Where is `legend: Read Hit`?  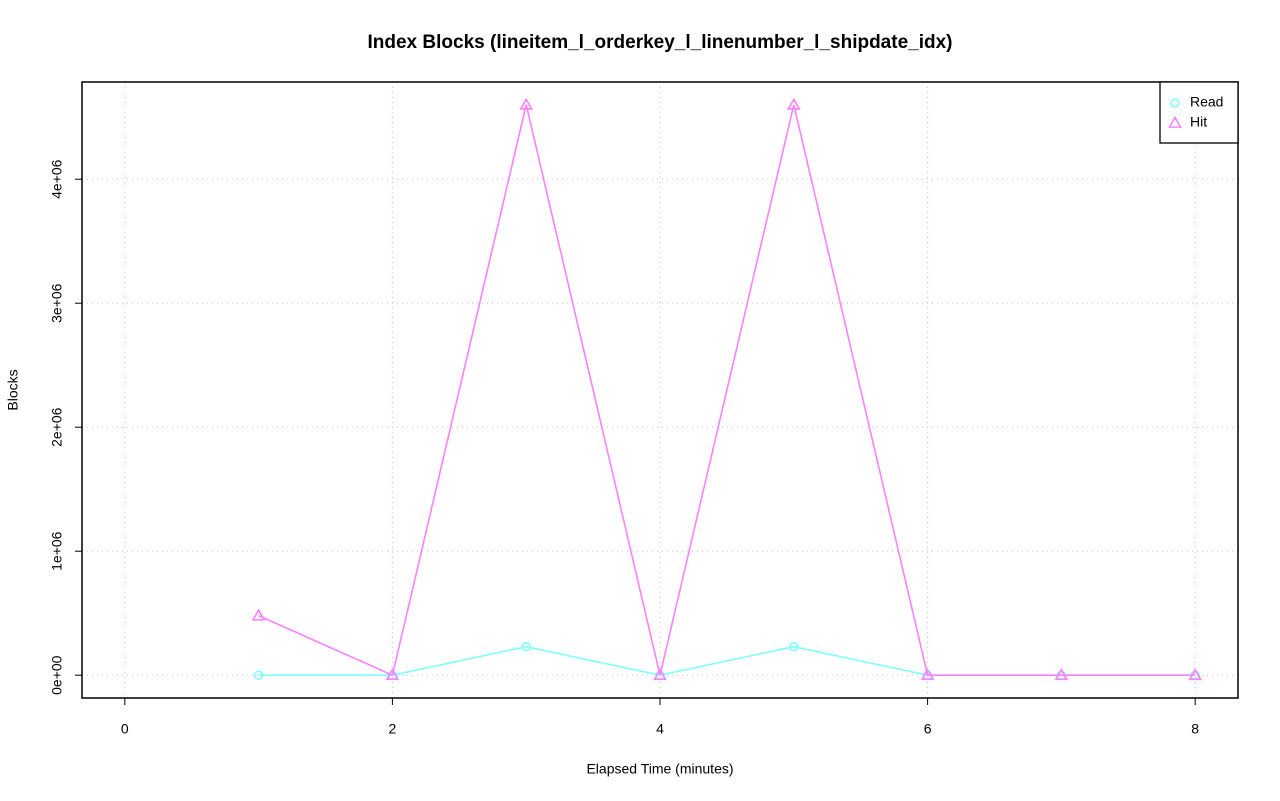 legend: Read Hit is located at coordinates (1199, 112).